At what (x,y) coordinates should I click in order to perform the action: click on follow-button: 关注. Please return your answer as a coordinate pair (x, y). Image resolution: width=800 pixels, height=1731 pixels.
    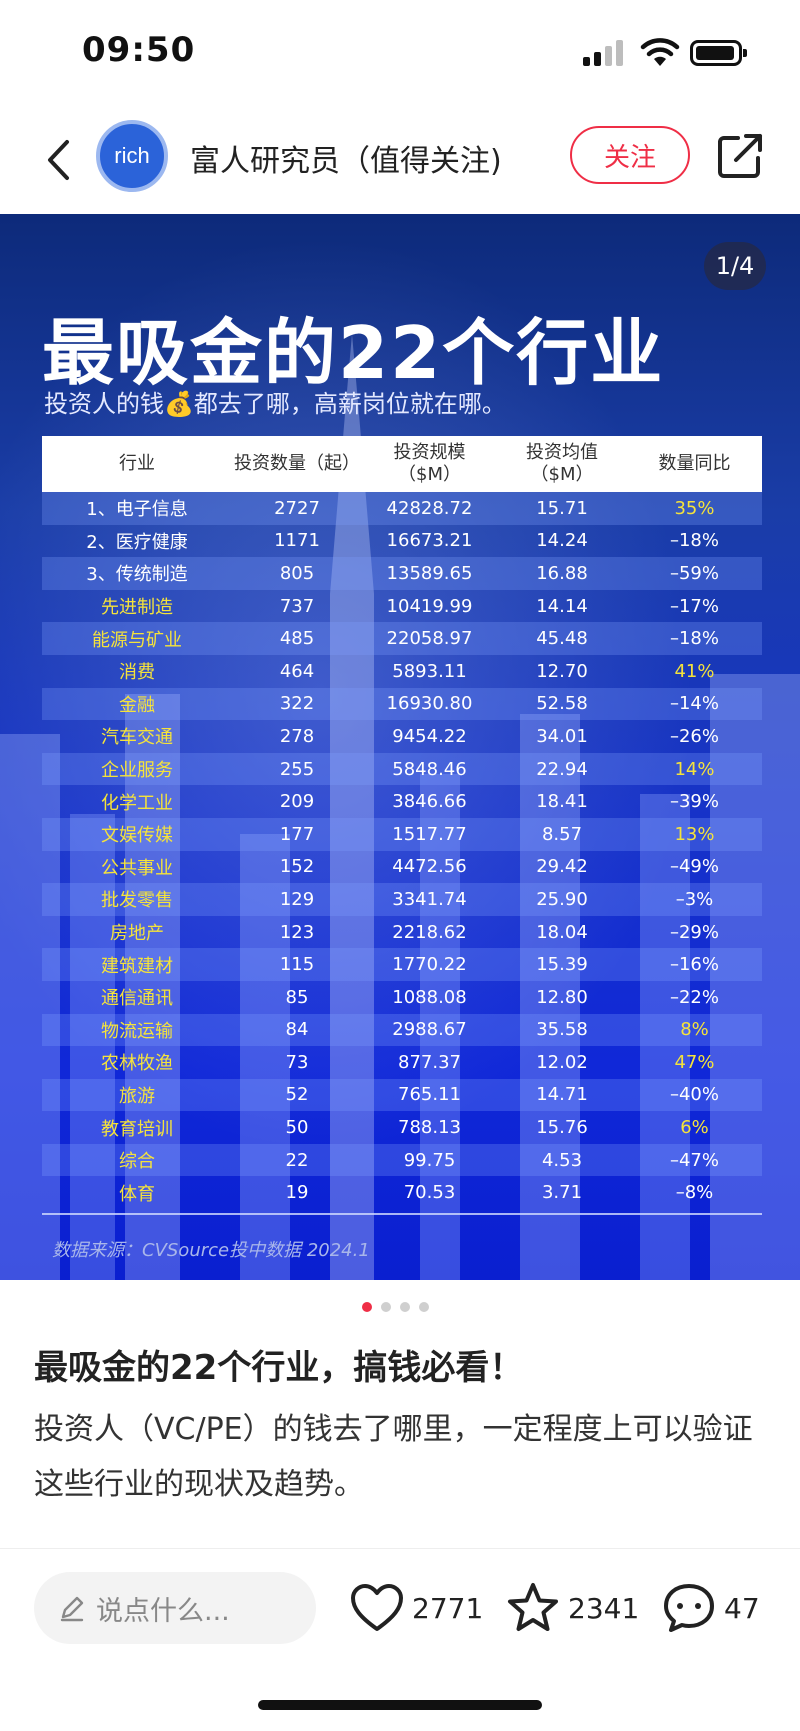
    Looking at the image, I should click on (630, 155).